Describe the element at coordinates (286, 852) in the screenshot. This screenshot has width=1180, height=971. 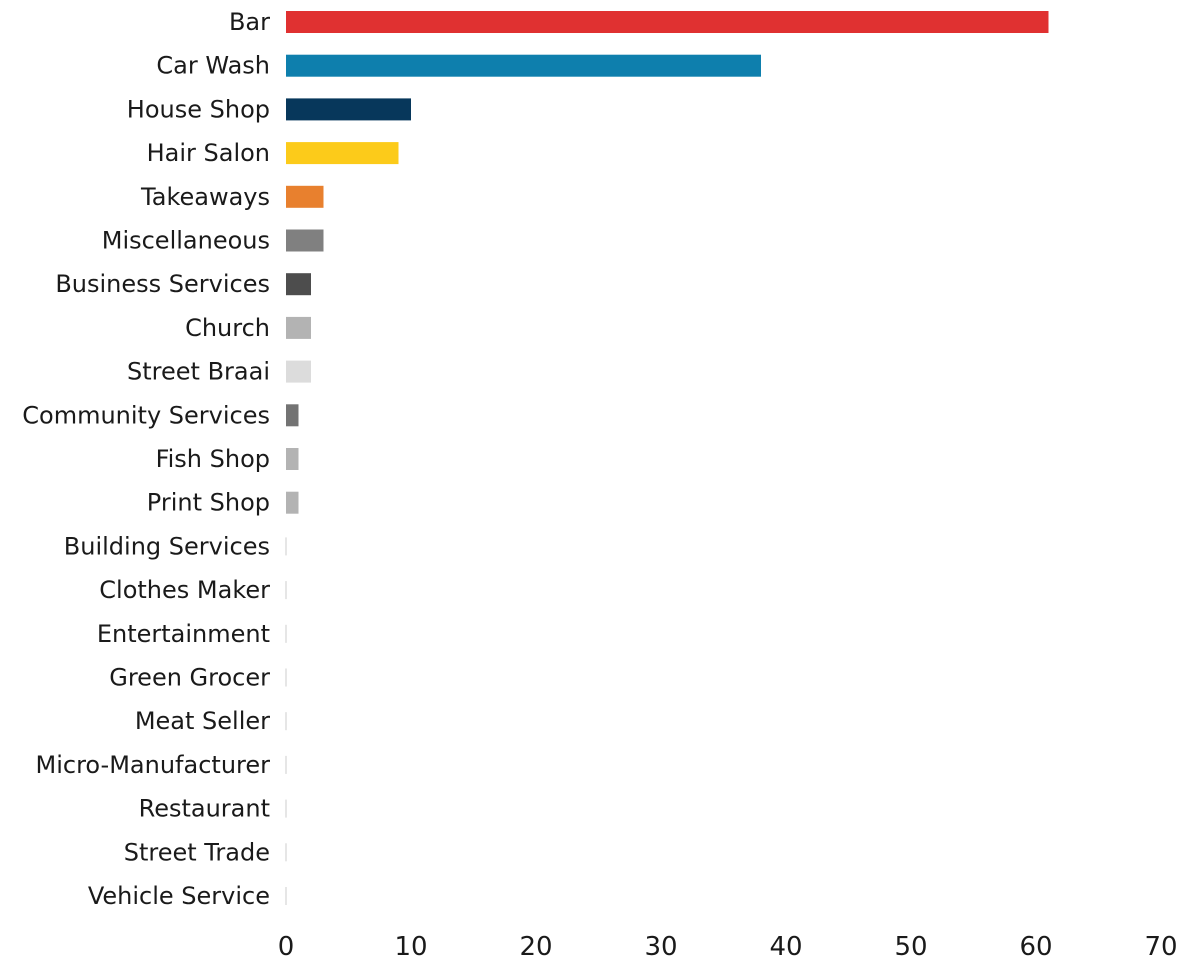
I see `bar-street-trade` at that location.